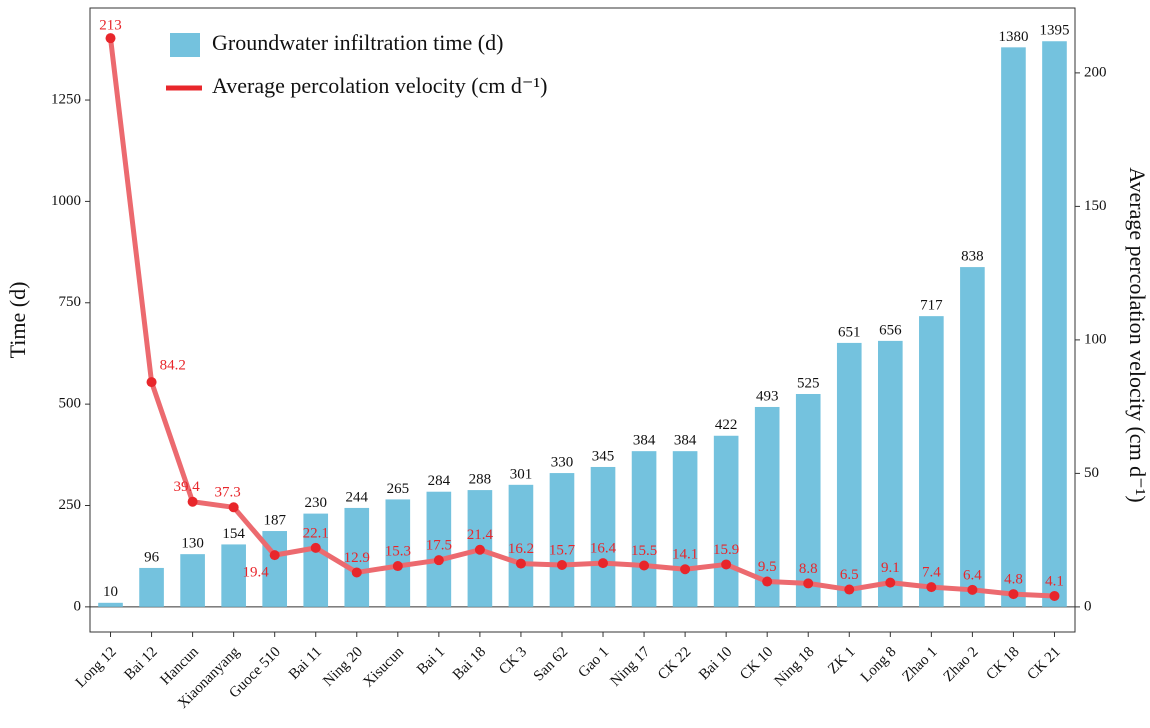  I want to click on bar-label: 493, so click(767, 396).